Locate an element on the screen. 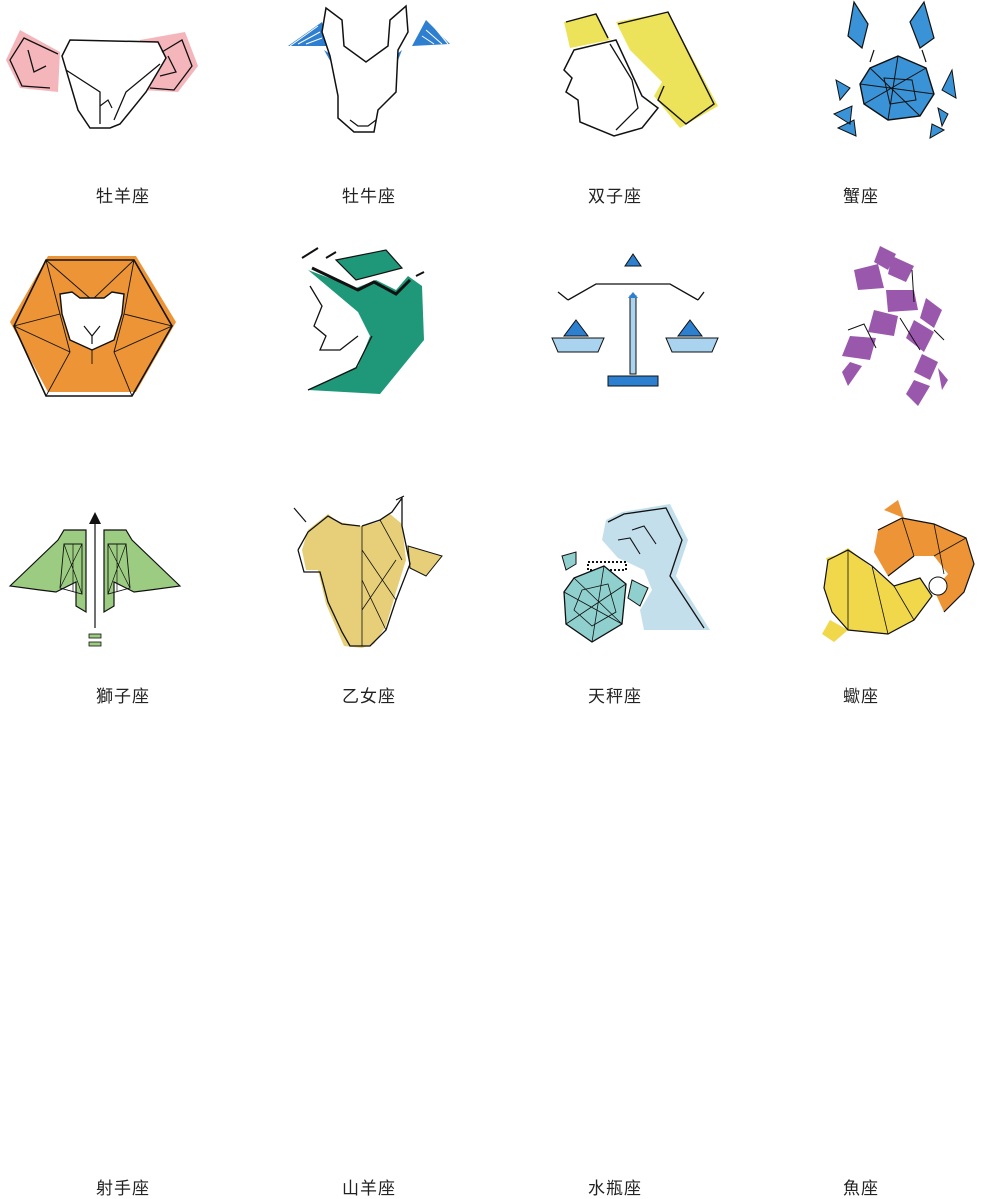 This screenshot has width=986, height=1199. virgo-maiden-icon is located at coordinates (369, 330).